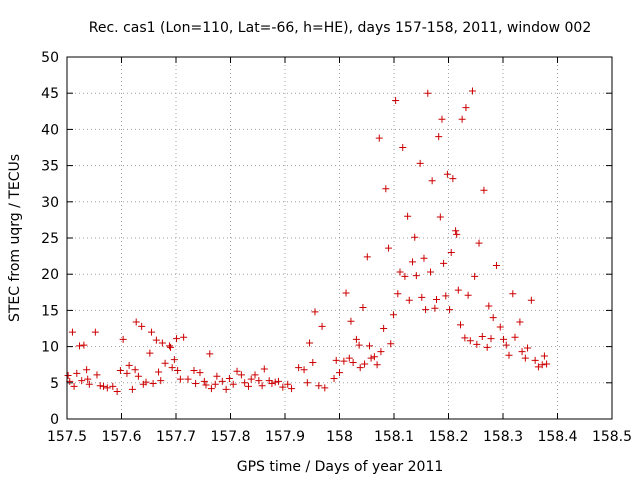 Image resolution: width=640 pixels, height=480 pixels. What do you see at coordinates (50, 130) in the screenshot?
I see `y-tick-label: 40` at bounding box center [50, 130].